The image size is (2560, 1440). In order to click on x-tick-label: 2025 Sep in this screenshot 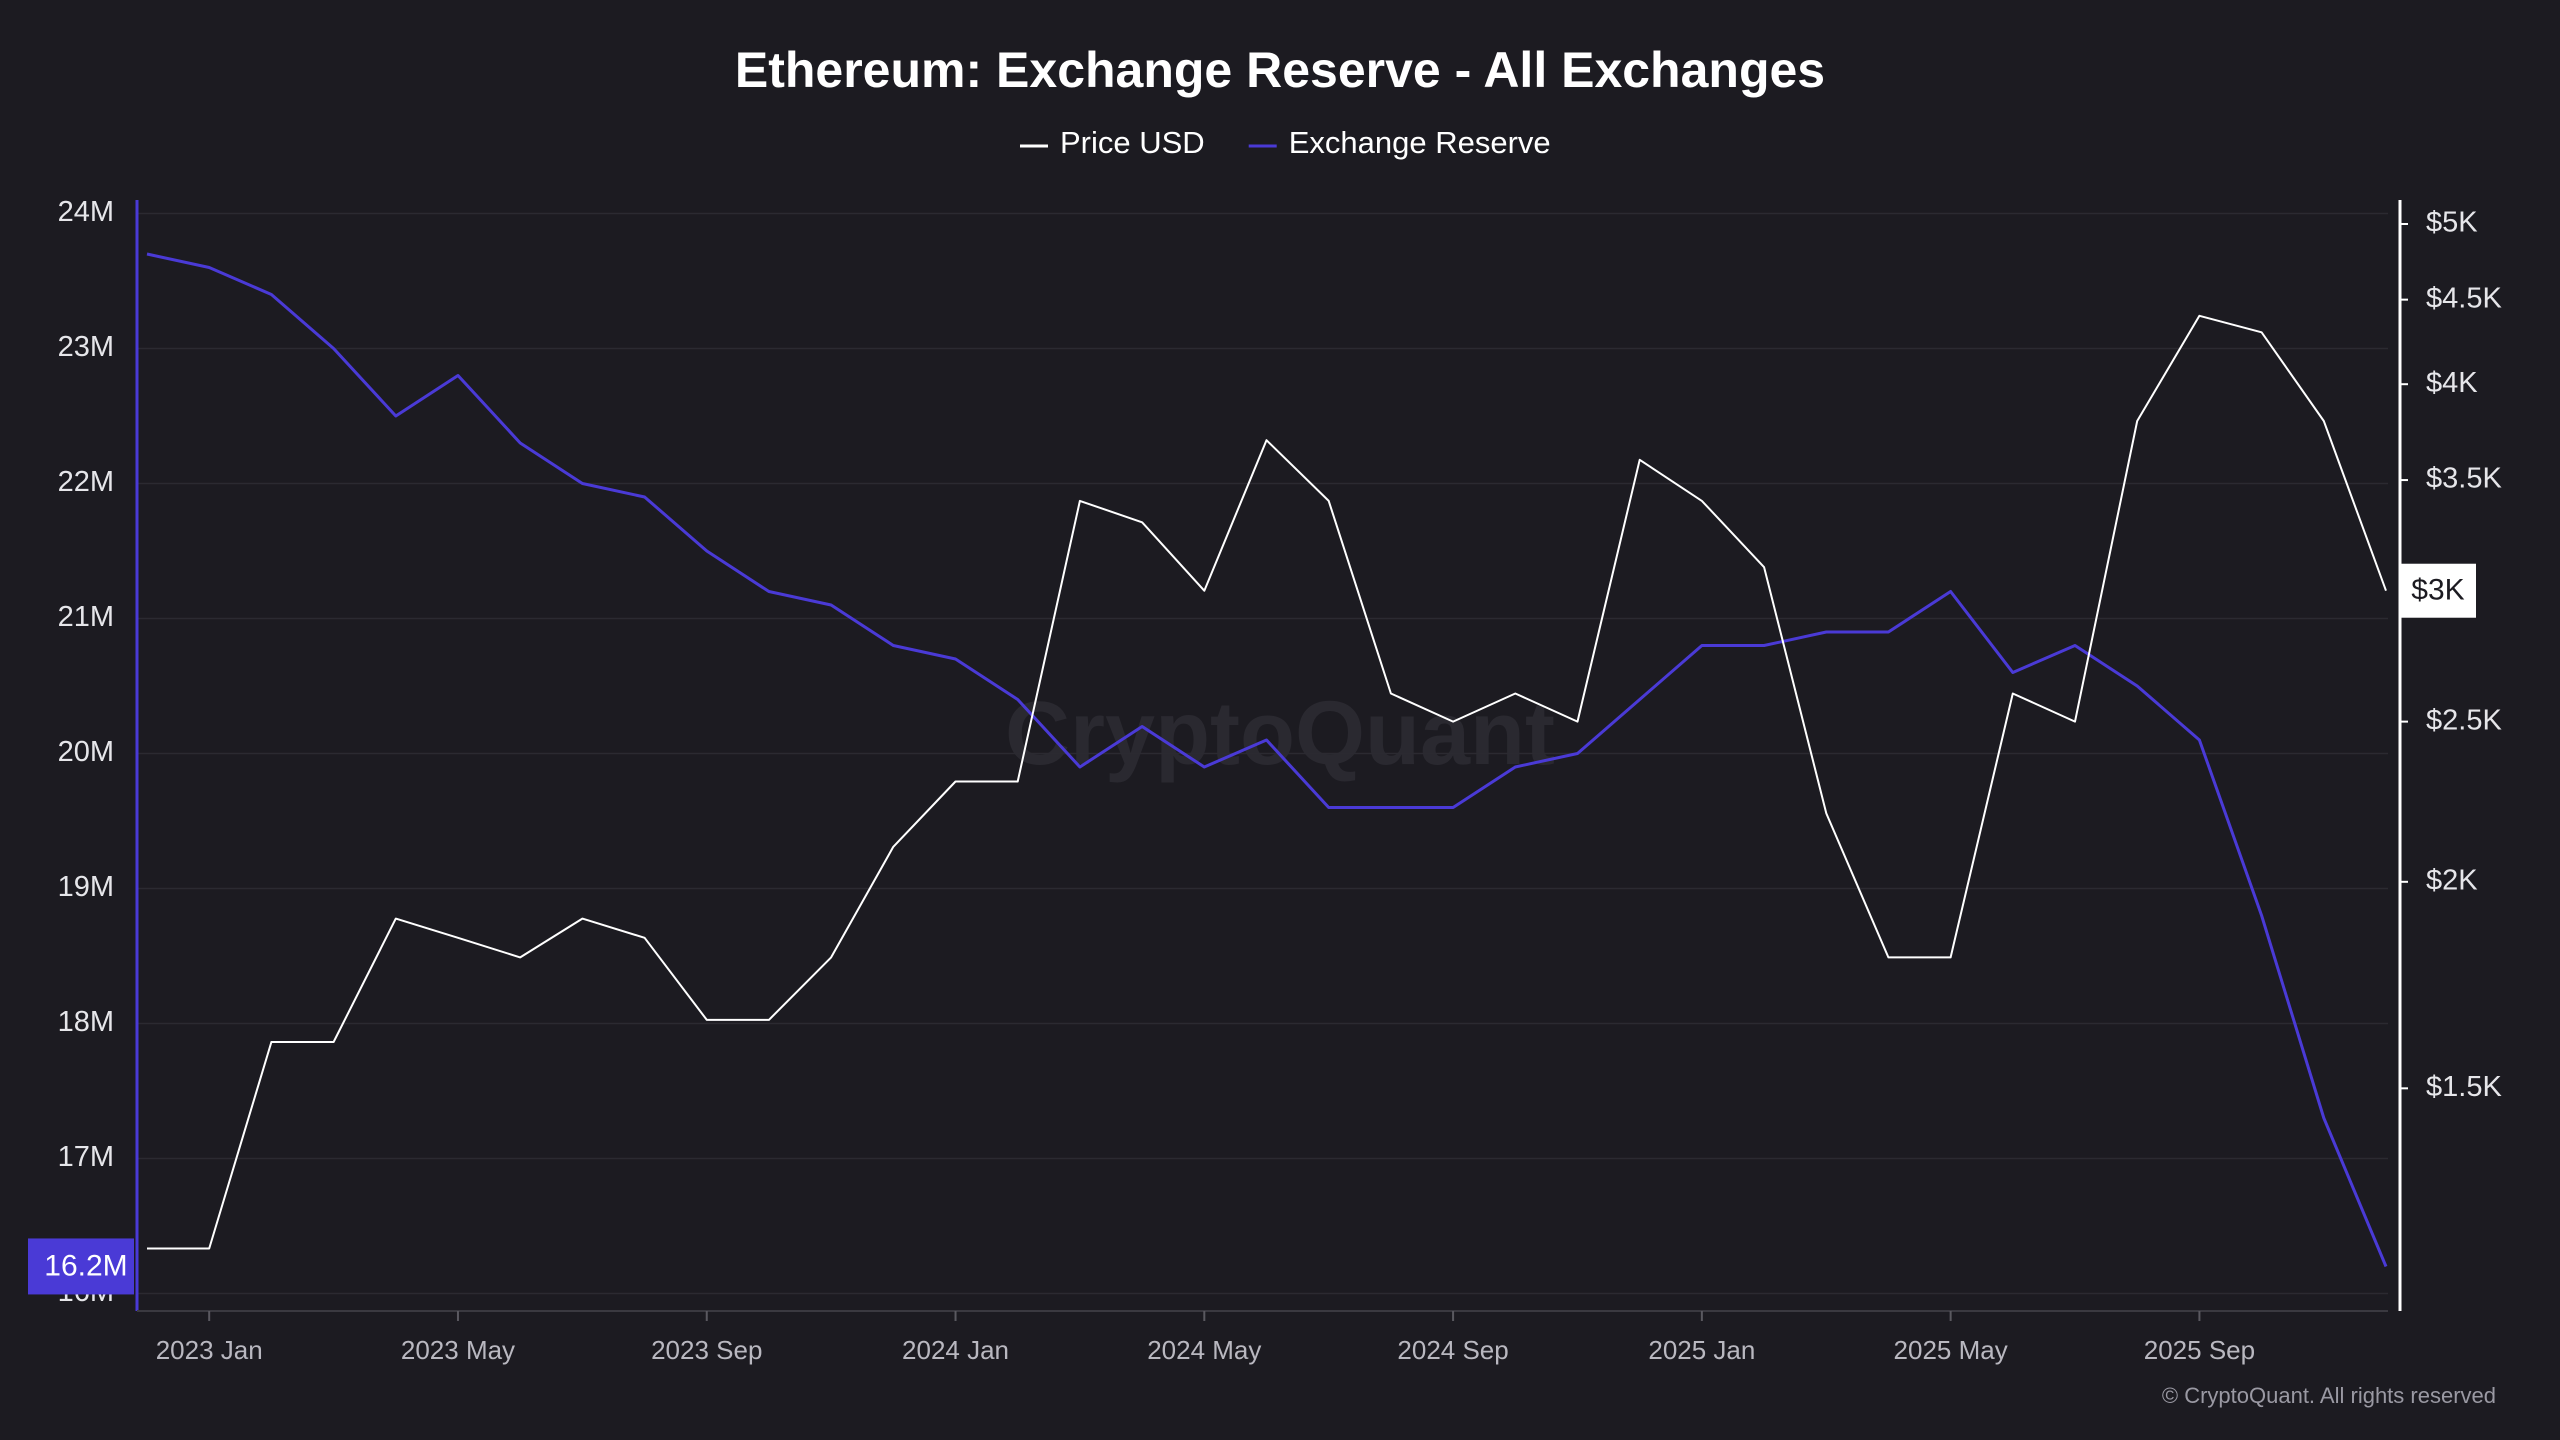, I will do `click(2199, 1350)`.